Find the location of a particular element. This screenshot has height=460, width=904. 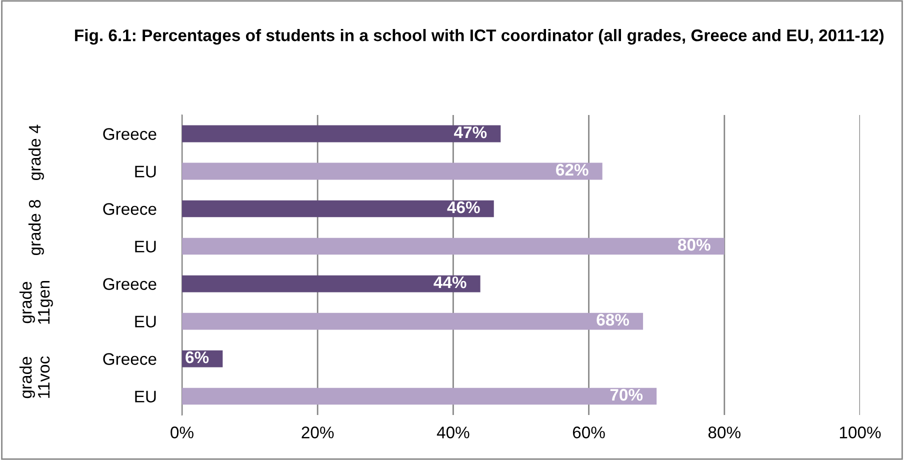

x-tick-label: 20% is located at coordinates (318, 432).